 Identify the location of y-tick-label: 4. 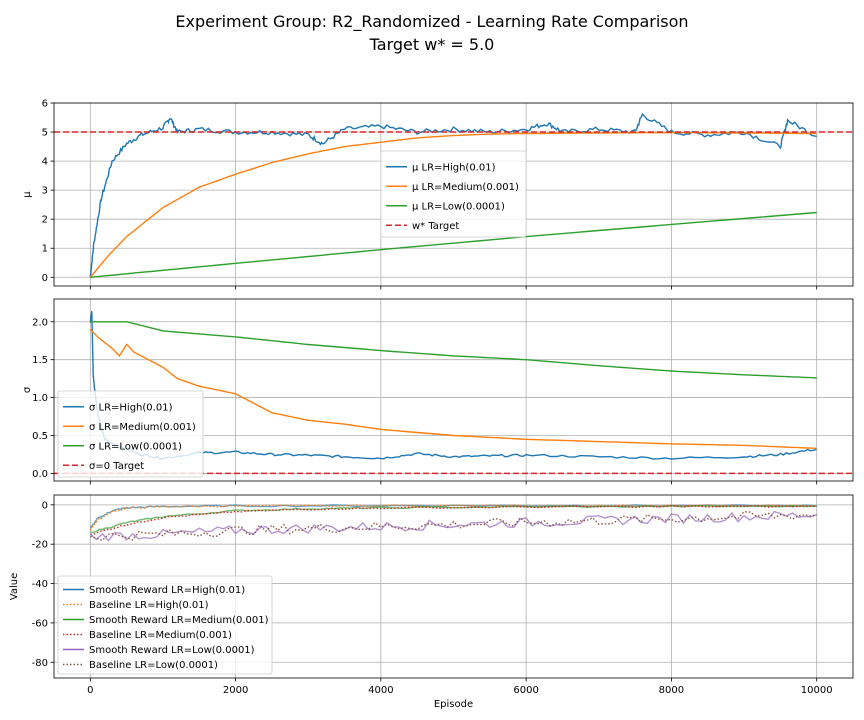
(45, 162).